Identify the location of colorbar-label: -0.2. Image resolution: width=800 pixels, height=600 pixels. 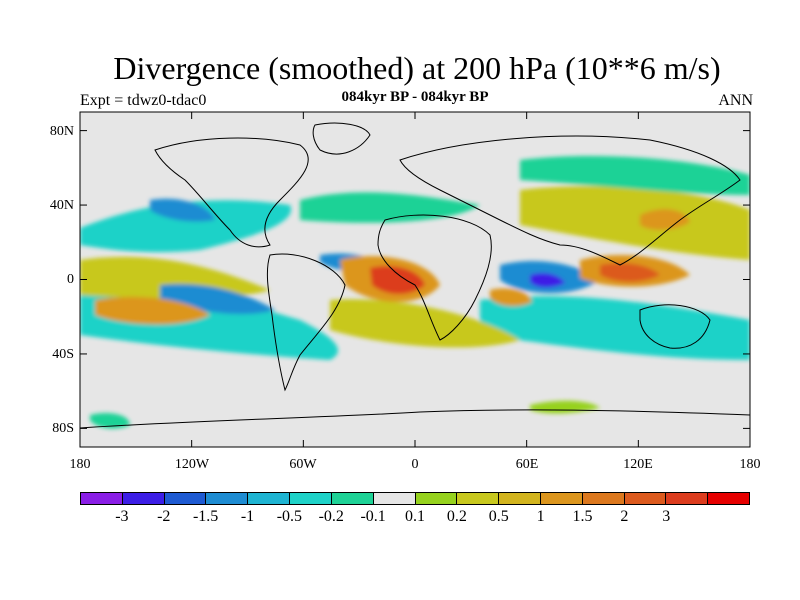
(331, 516).